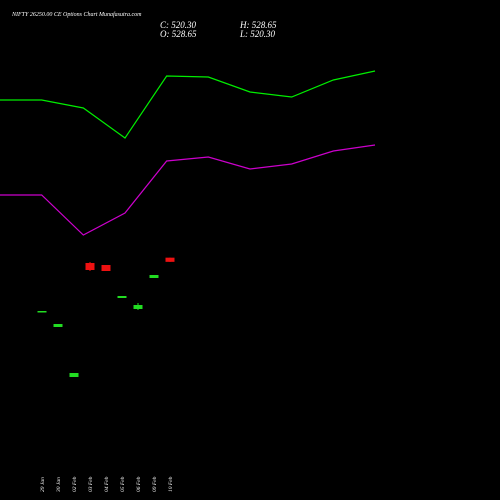  Describe the element at coordinates (155, 484) in the screenshot. I see `x-tick-label: 09 Feb` at that location.